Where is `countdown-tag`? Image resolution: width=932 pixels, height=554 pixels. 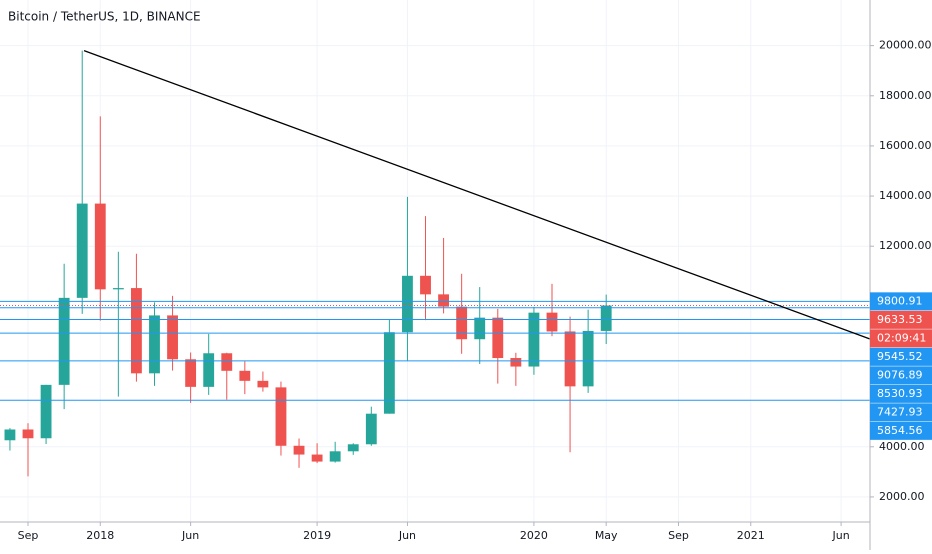 countdown-tag is located at coordinates (901, 338).